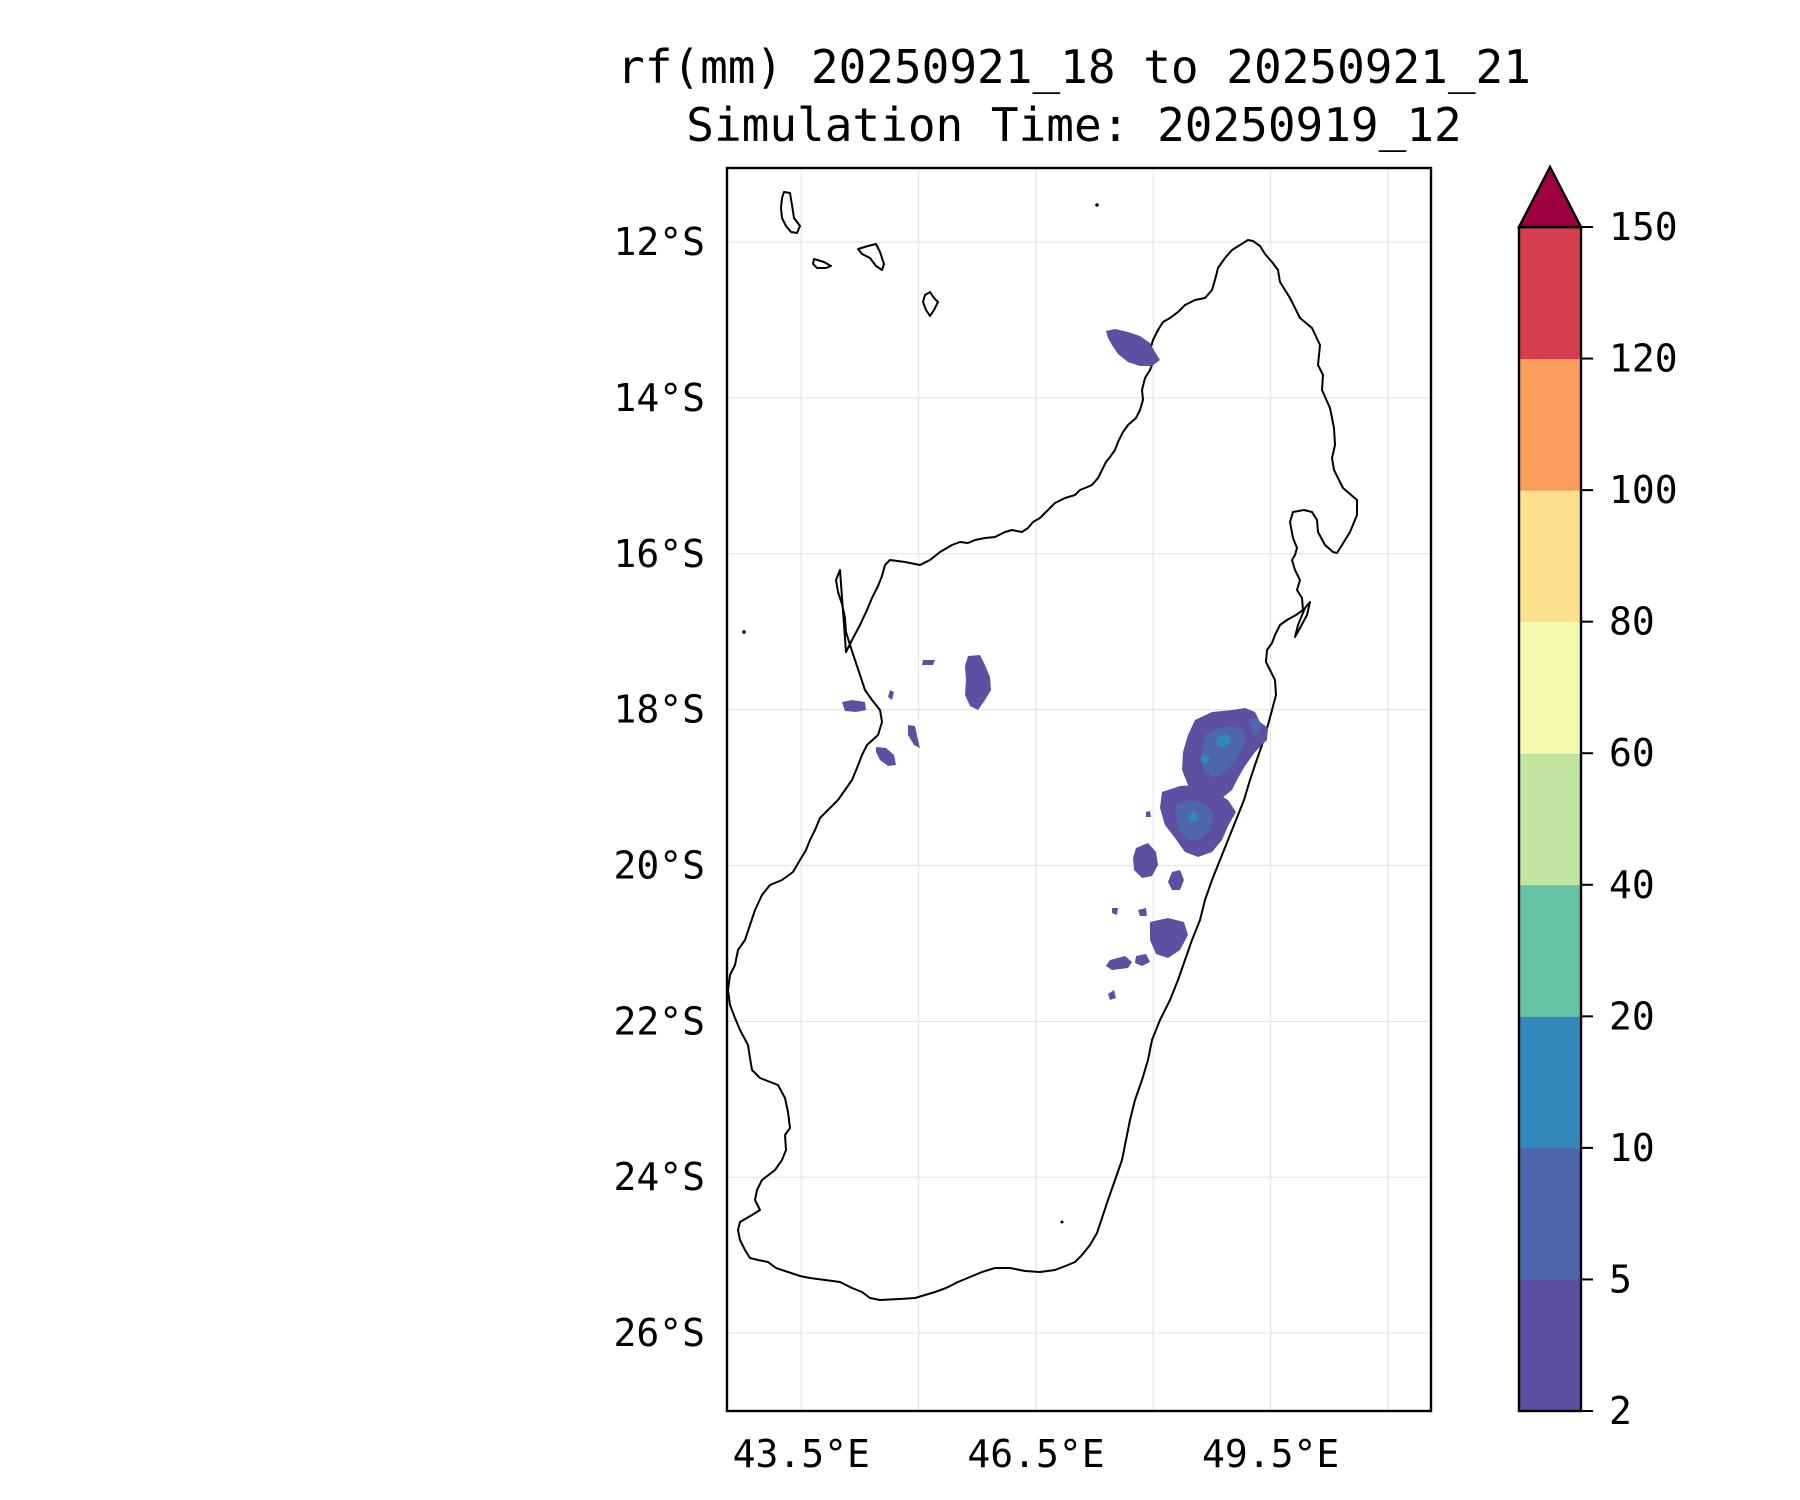 The width and height of the screenshot is (1800, 1500). What do you see at coordinates (1112, 995) in the screenshot?
I see `rain-cell-e10` at bounding box center [1112, 995].